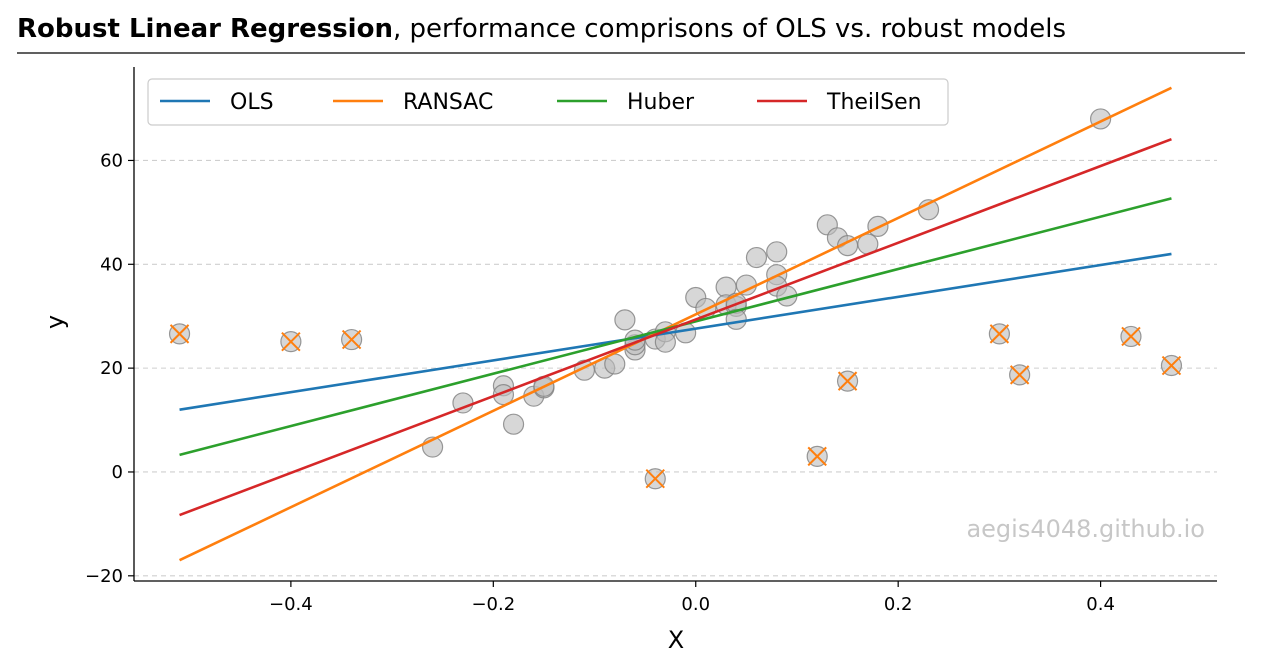 The width and height of the screenshot is (1280, 668). Describe the element at coordinates (55, 322) in the screenshot. I see `y-axis-label: y` at that location.